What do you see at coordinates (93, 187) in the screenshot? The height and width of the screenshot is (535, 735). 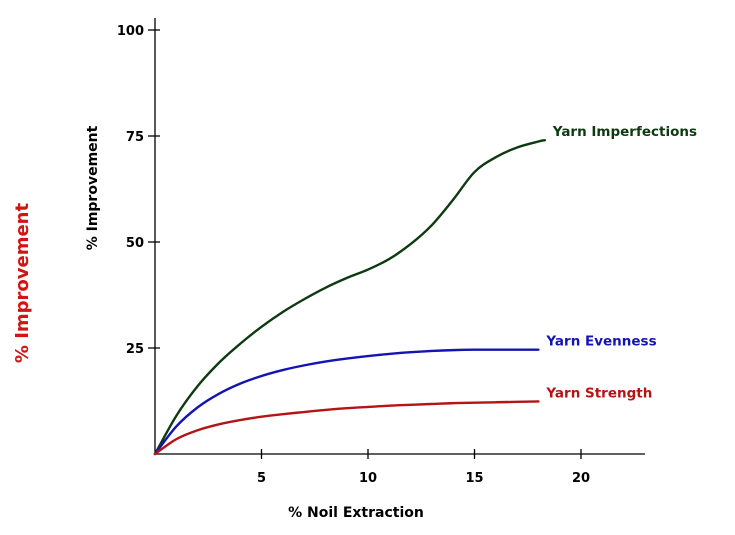 I see `y-axis-title: % Improvement` at bounding box center [93, 187].